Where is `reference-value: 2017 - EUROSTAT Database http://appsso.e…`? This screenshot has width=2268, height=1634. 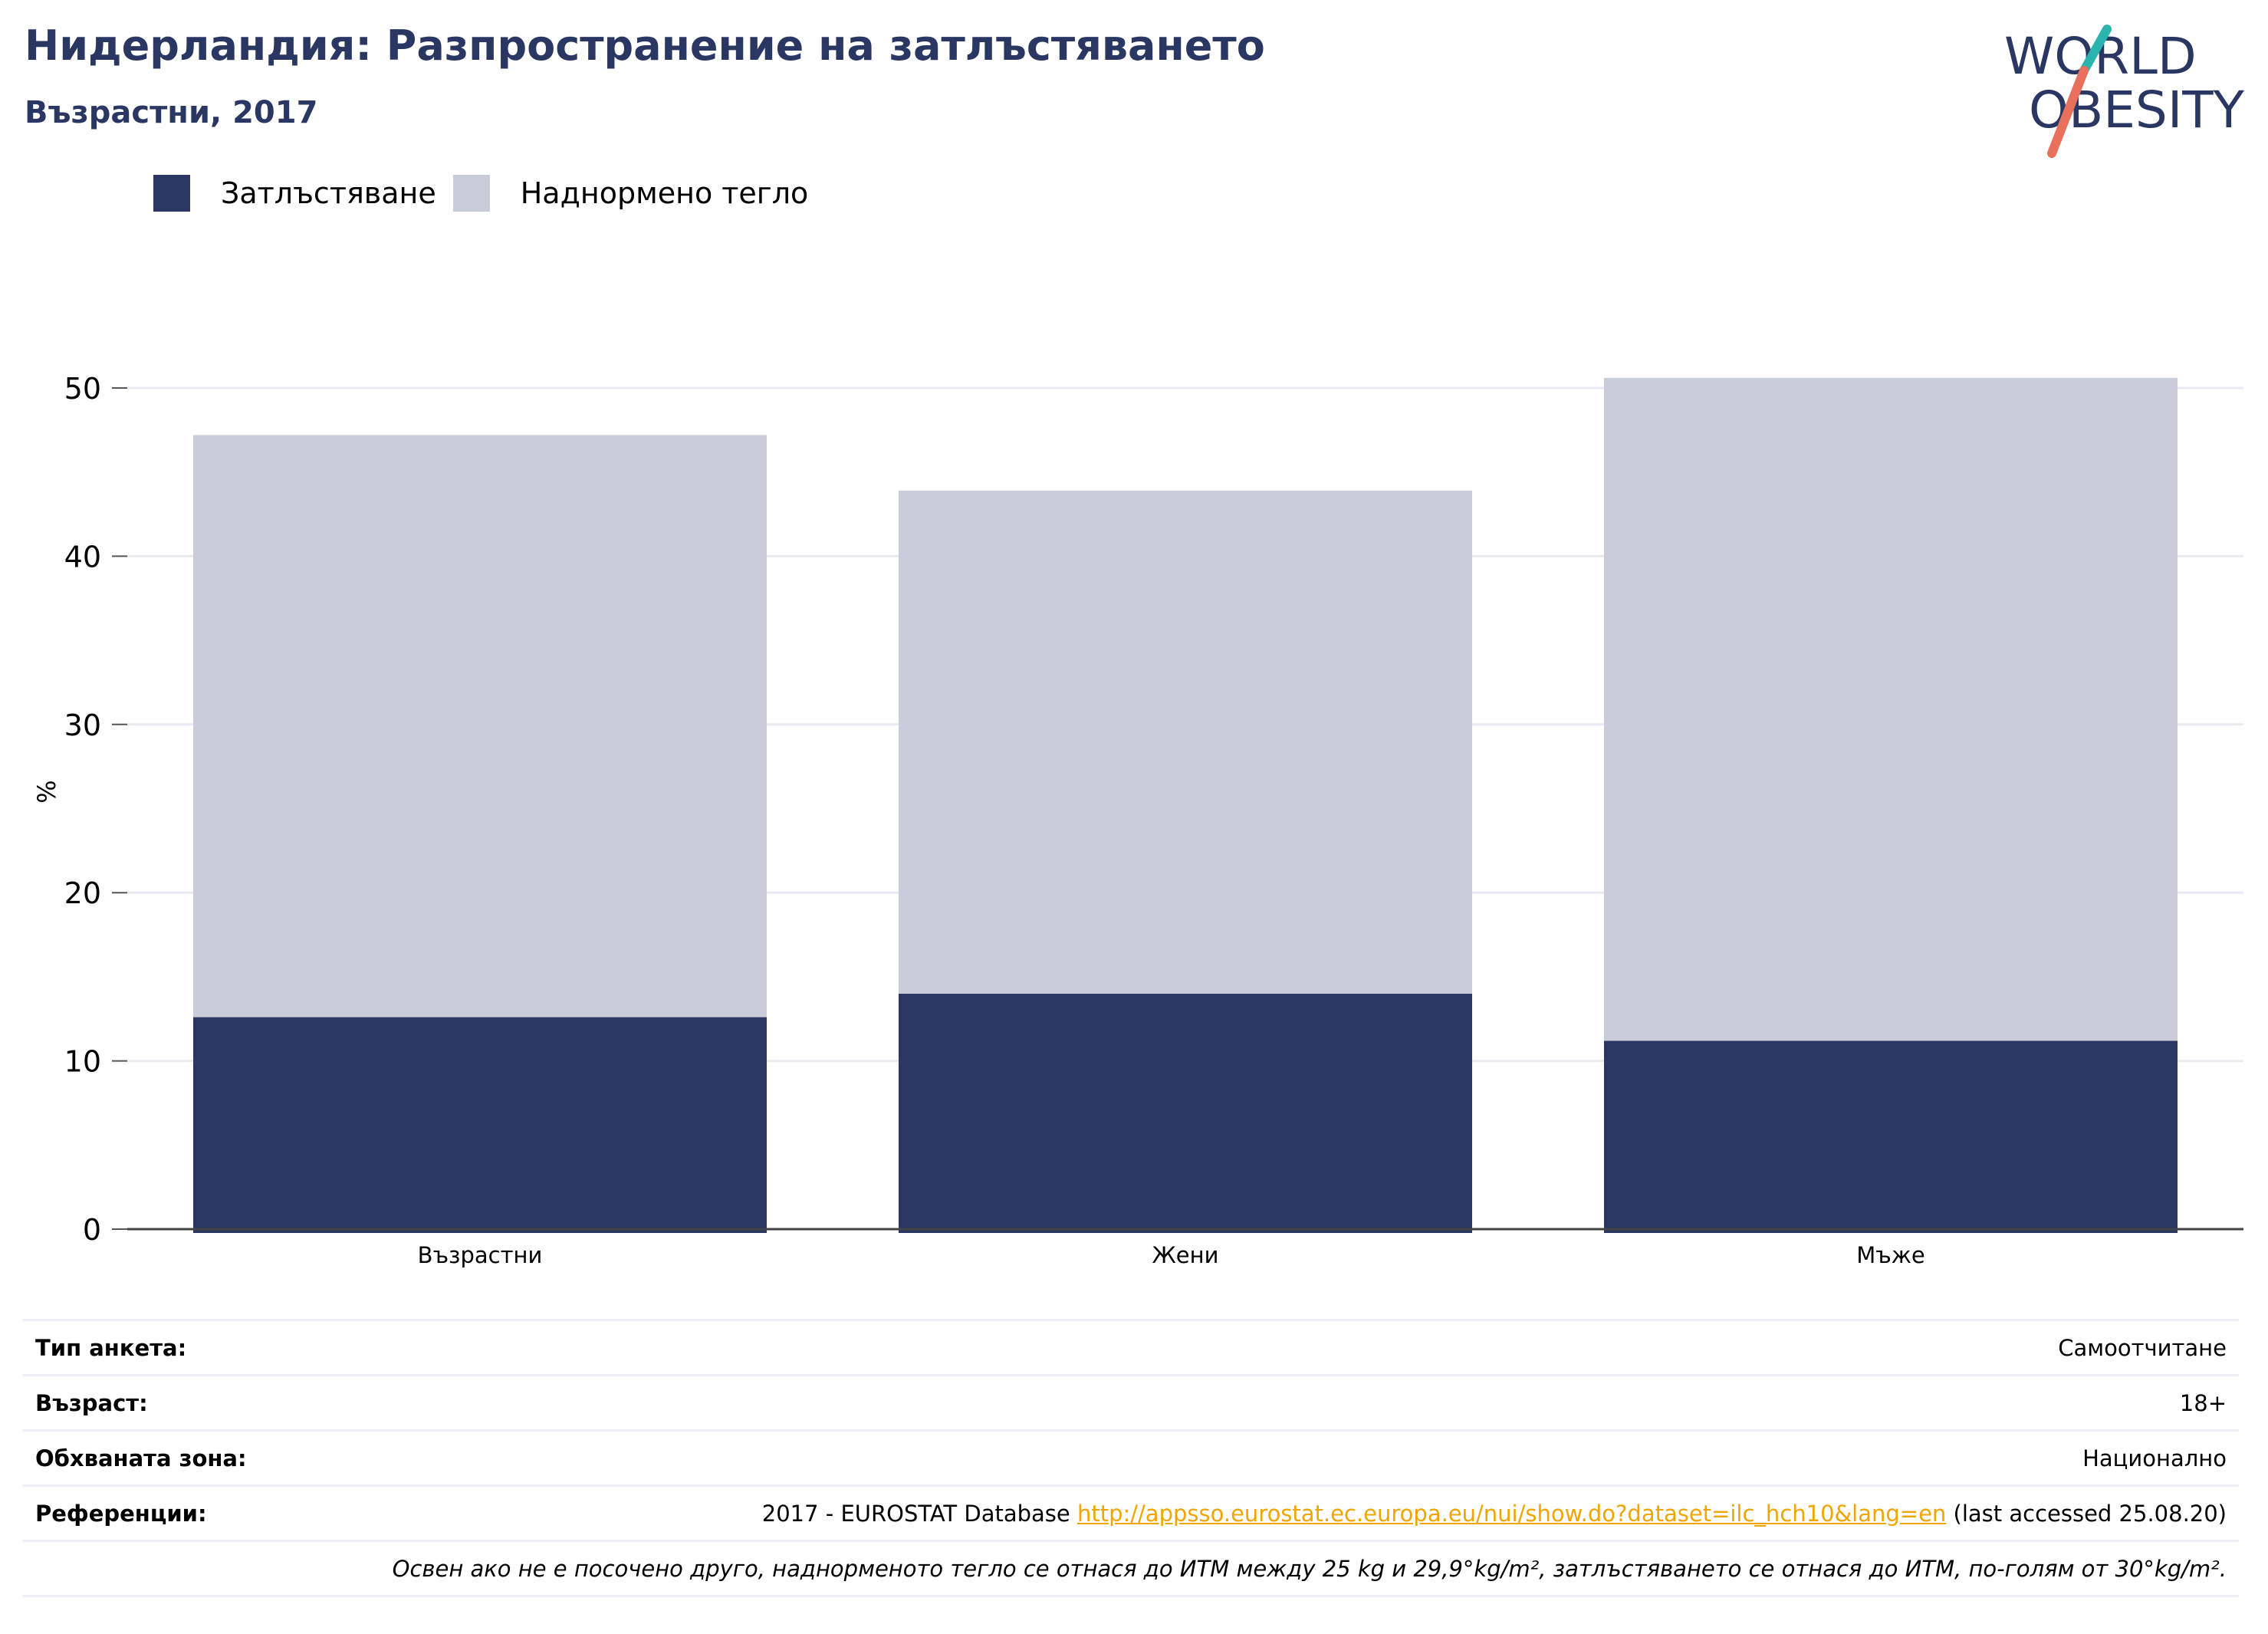
reference-value: 2017 - EUROSTAT Database http://appsso.e… is located at coordinates (1494, 1514).